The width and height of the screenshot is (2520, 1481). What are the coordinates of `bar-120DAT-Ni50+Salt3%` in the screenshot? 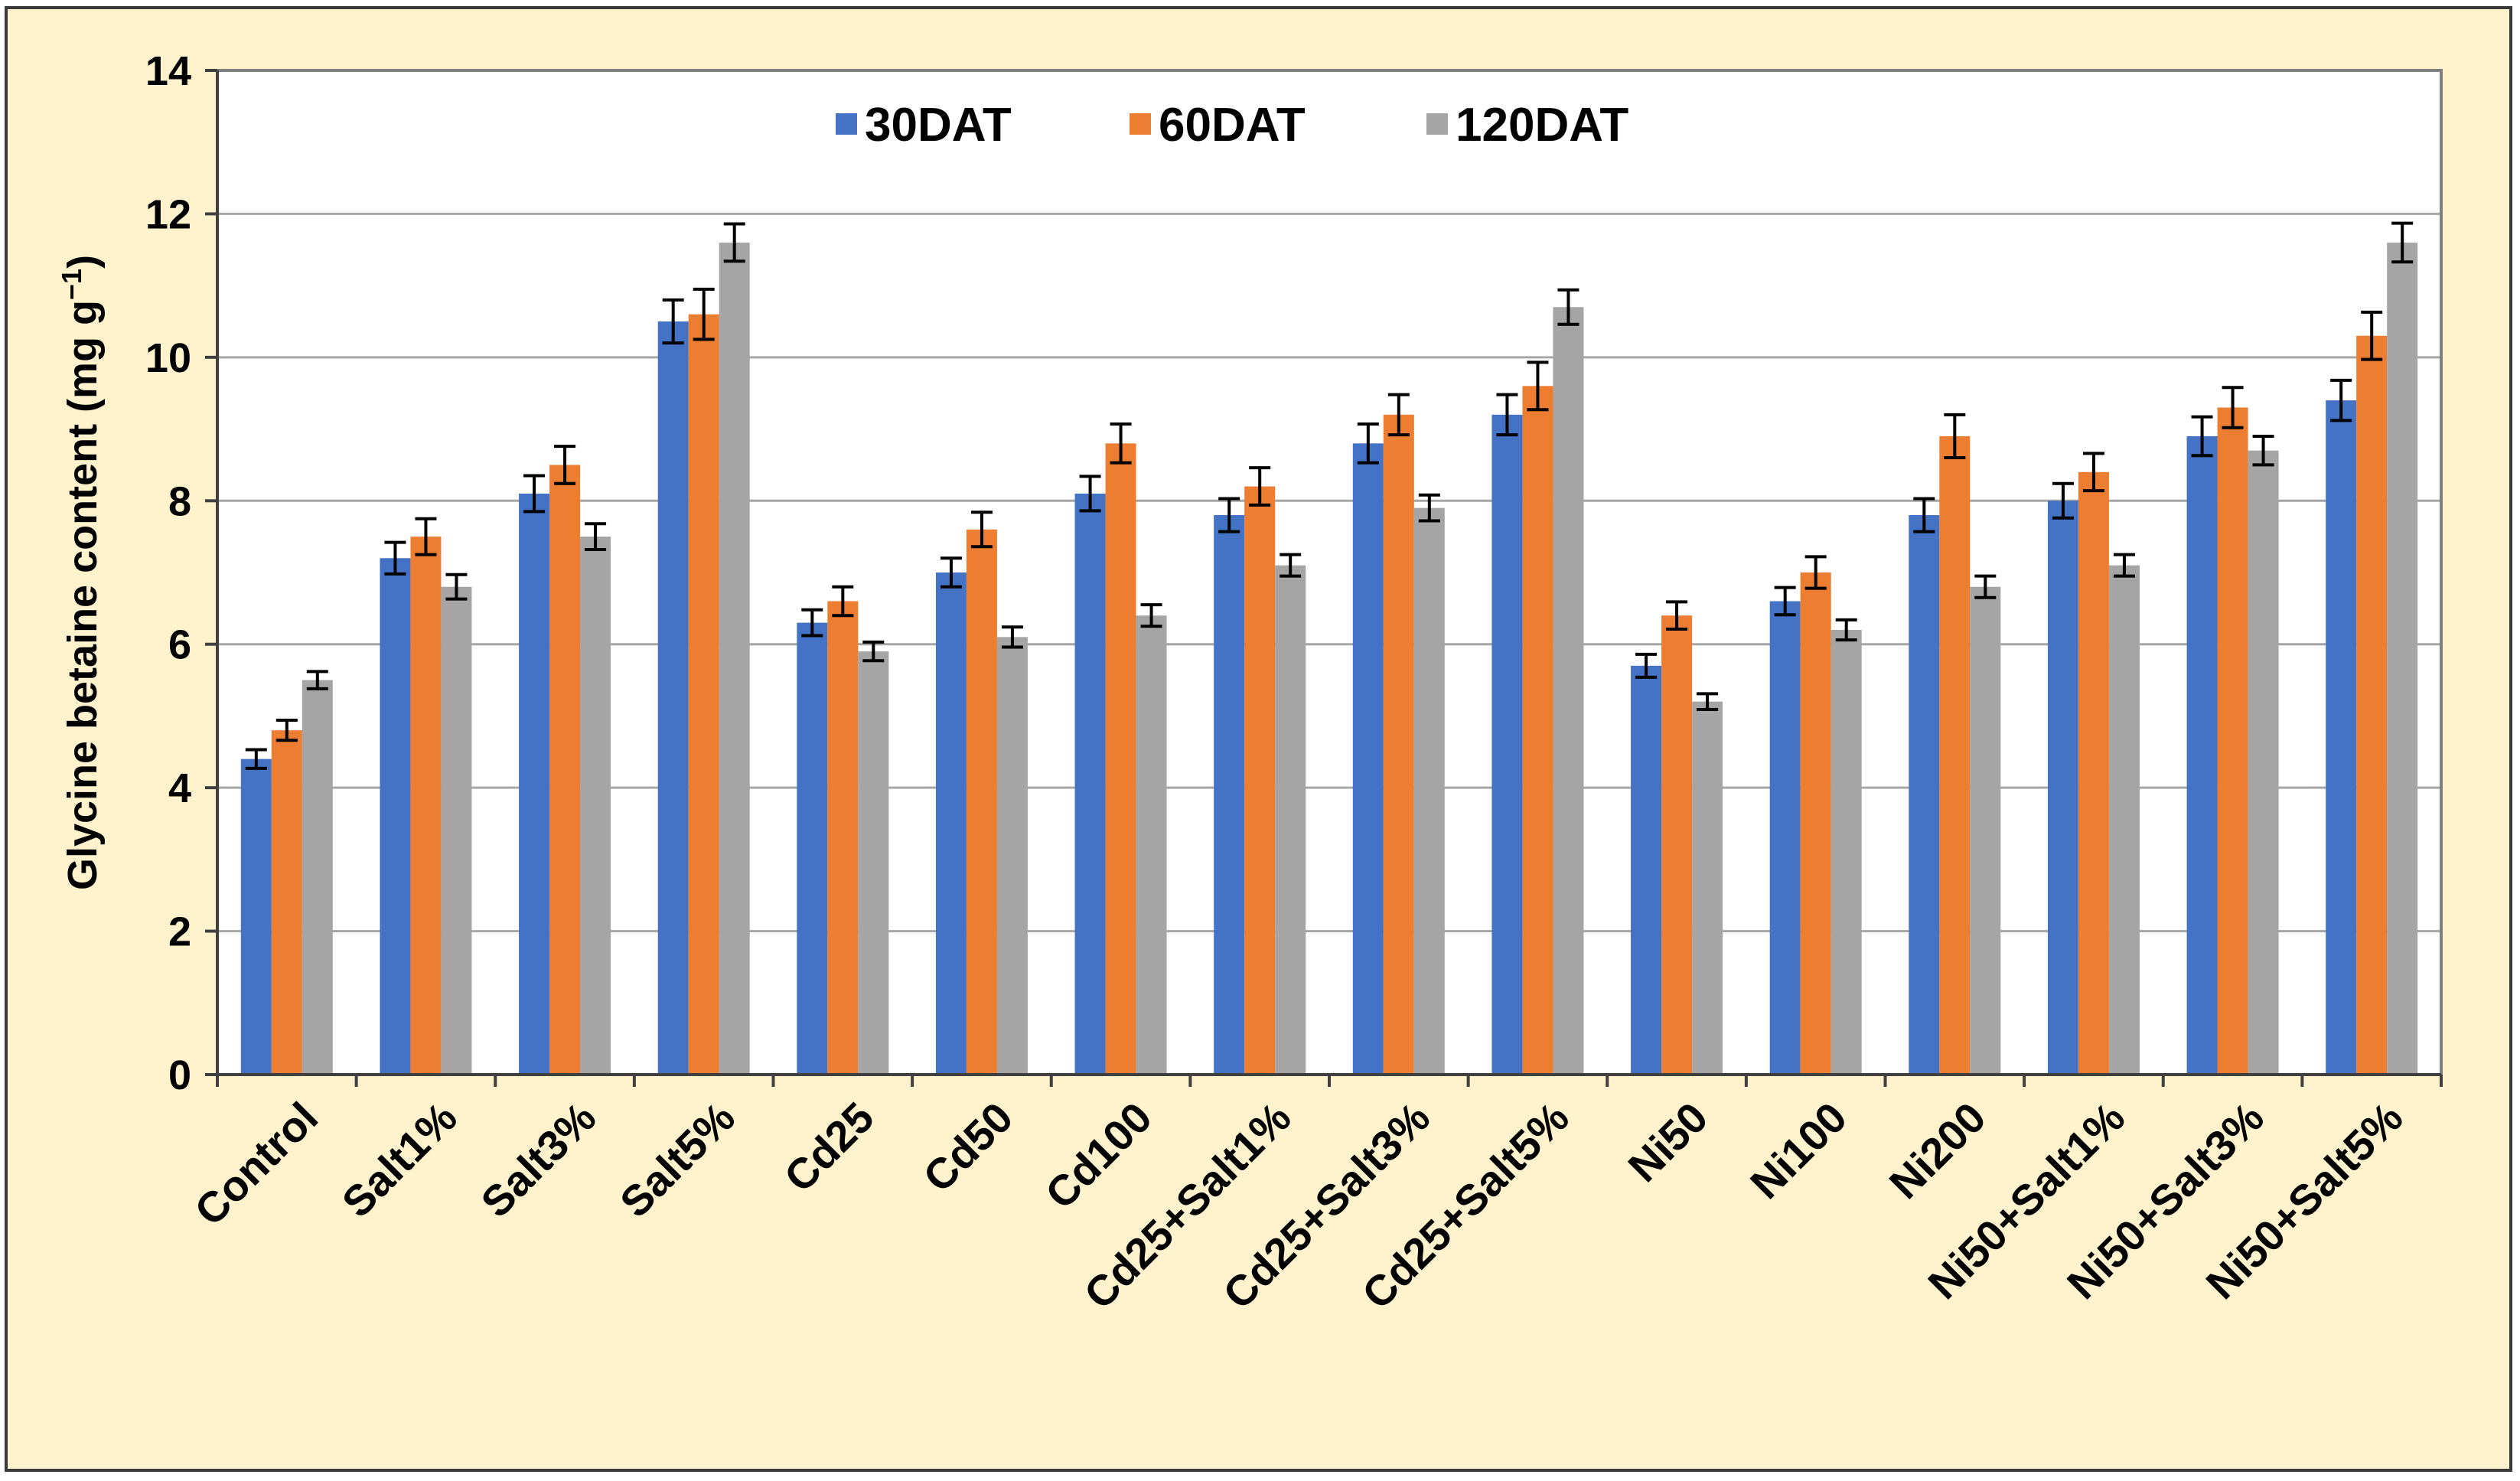 It's located at (2263, 762).